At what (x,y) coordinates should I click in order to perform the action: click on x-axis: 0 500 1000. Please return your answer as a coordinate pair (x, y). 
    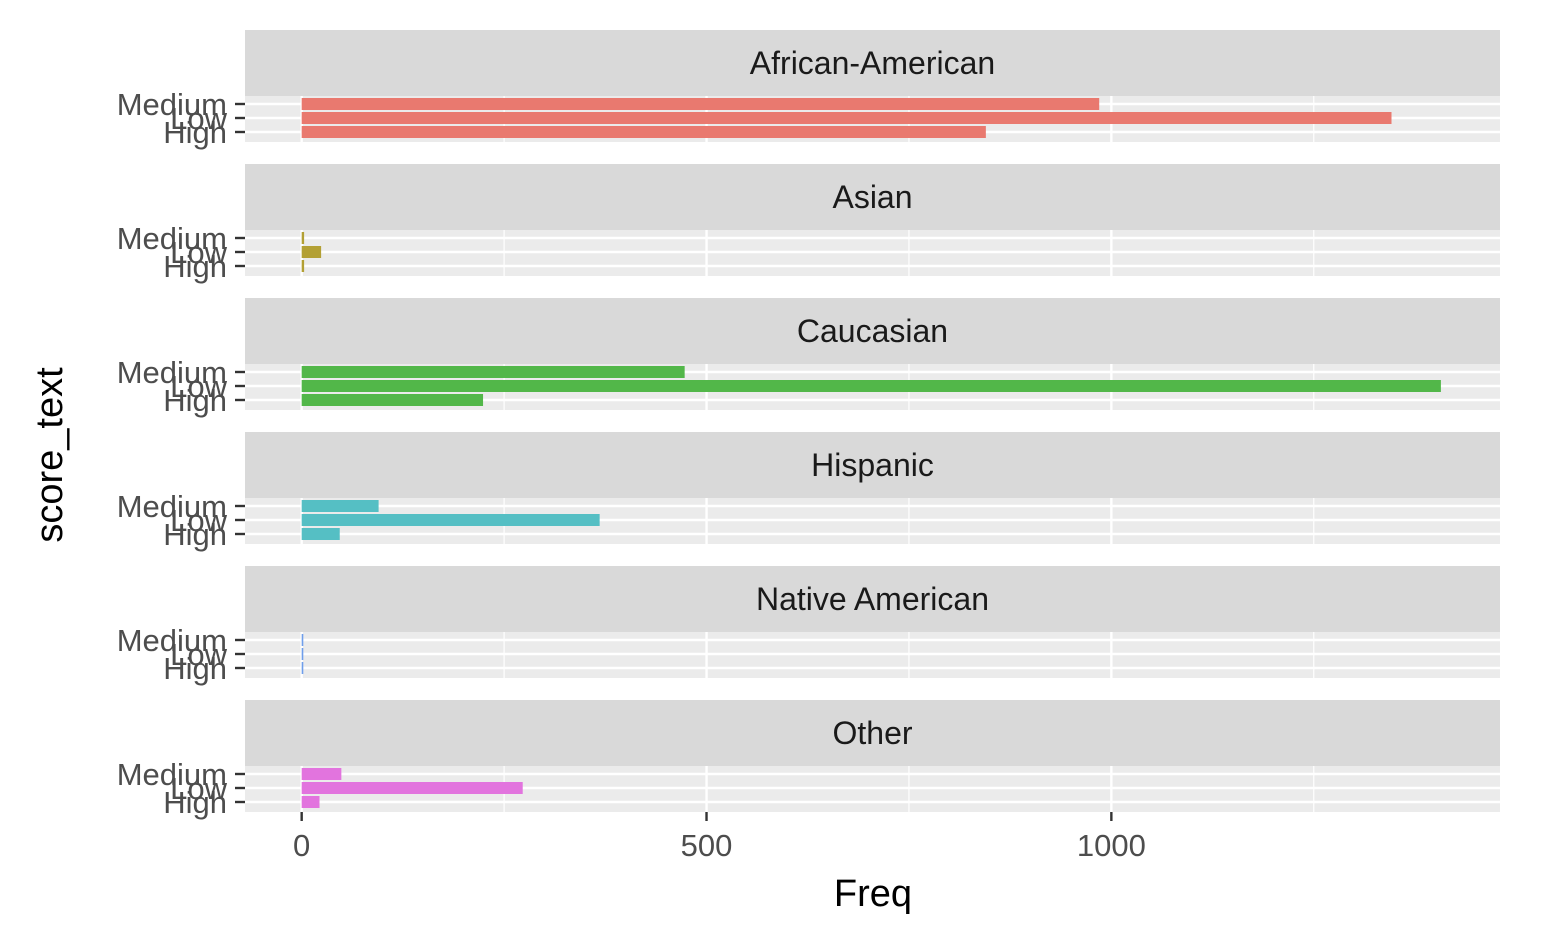
    Looking at the image, I should click on (719, 837).